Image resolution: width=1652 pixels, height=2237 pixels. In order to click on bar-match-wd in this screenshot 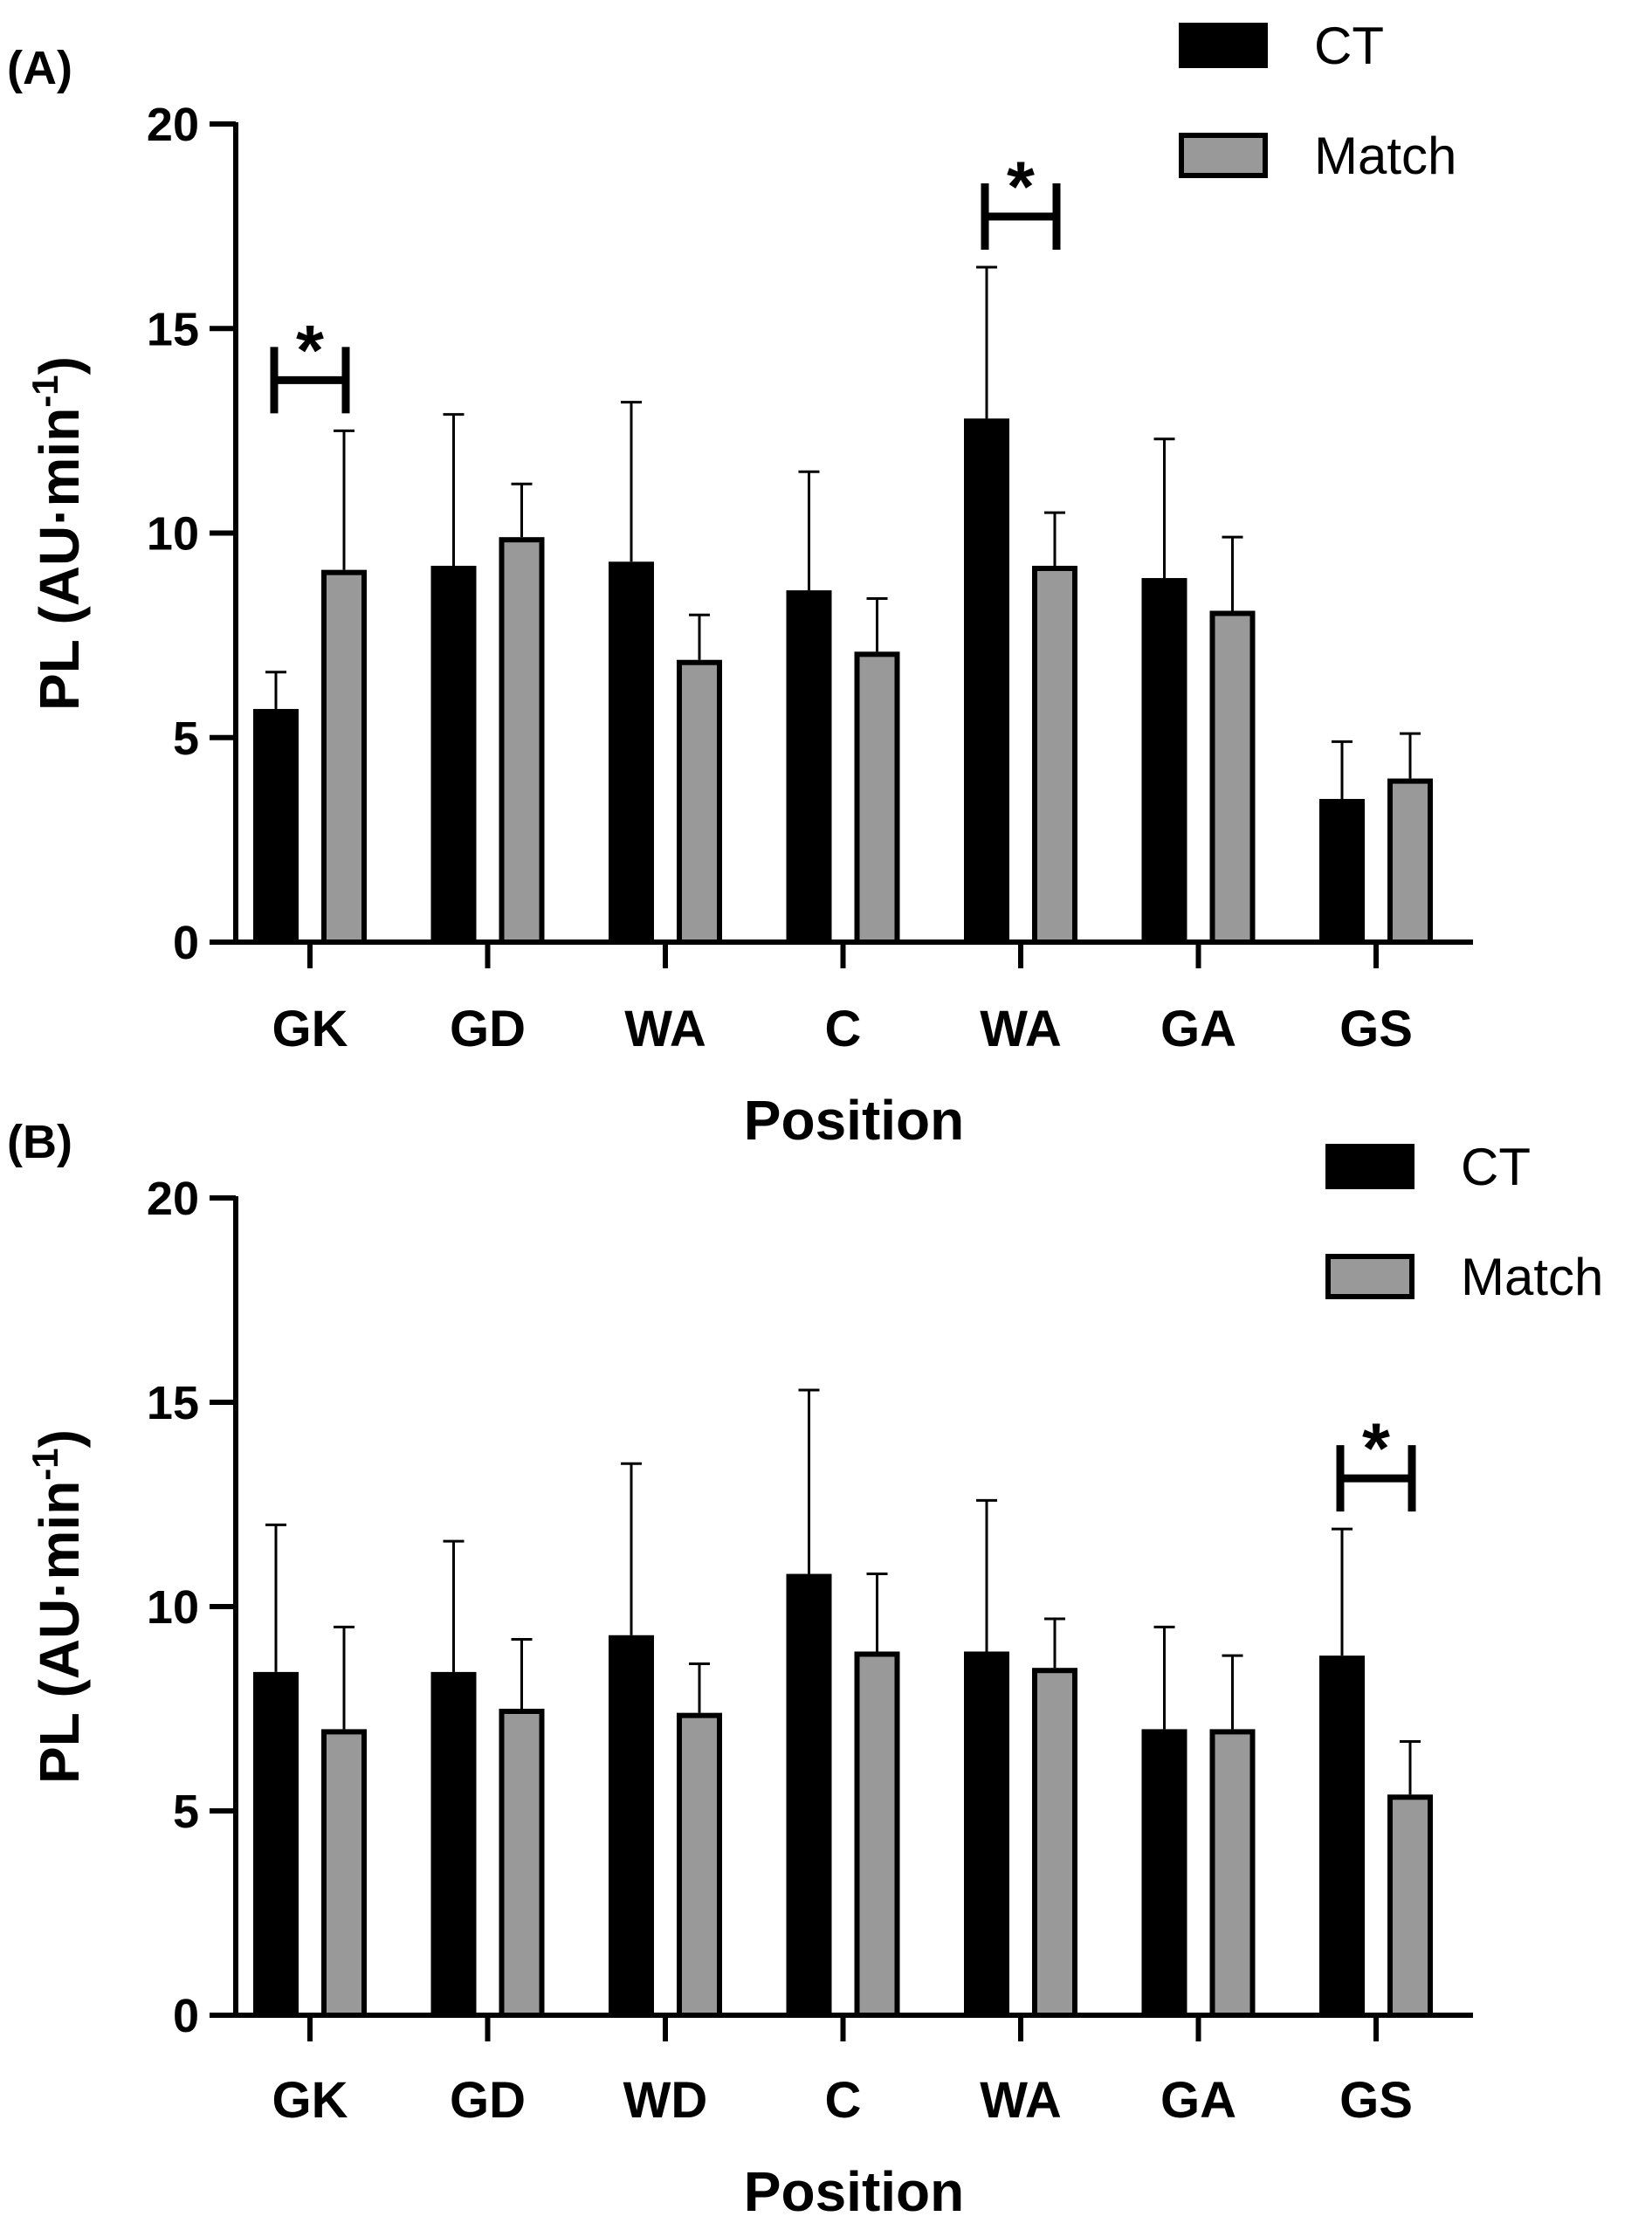, I will do `click(699, 1865)`.